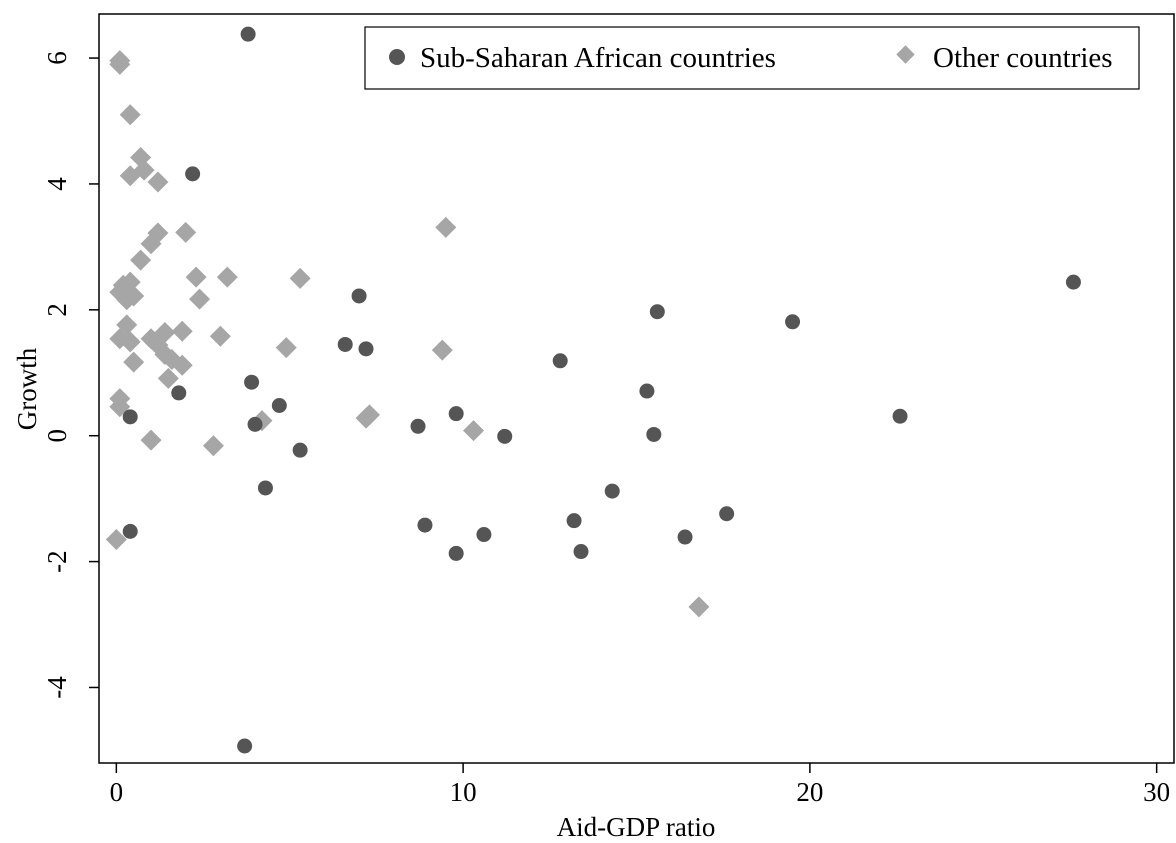 Image resolution: width=1176 pixels, height=843 pixels. What do you see at coordinates (463, 792) in the screenshot?
I see `x-tick-label: 10` at bounding box center [463, 792].